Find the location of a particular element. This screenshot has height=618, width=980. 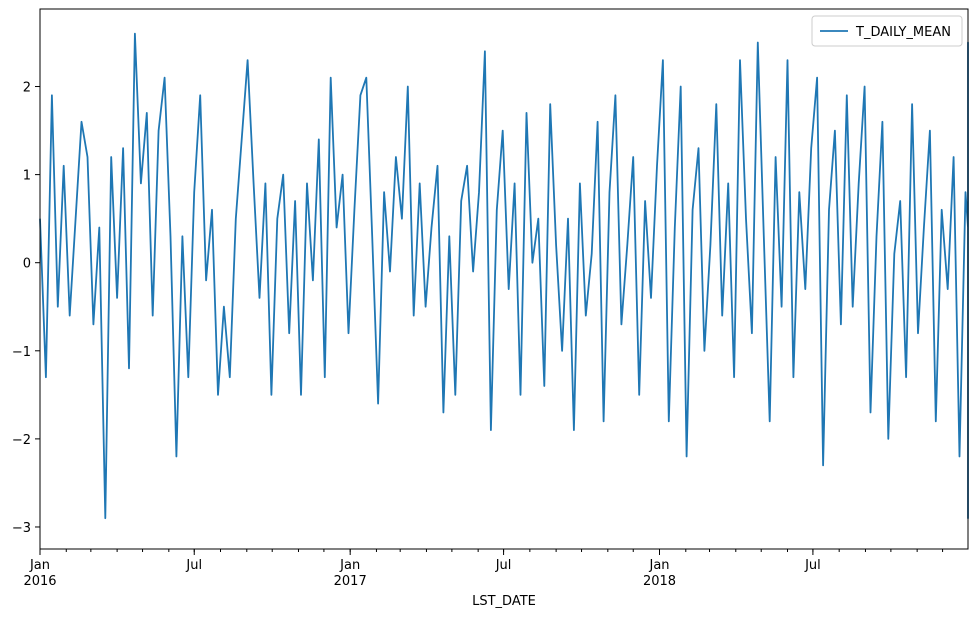

y-axis: −3 −2 −1 0 1 2 is located at coordinates (26, 308).